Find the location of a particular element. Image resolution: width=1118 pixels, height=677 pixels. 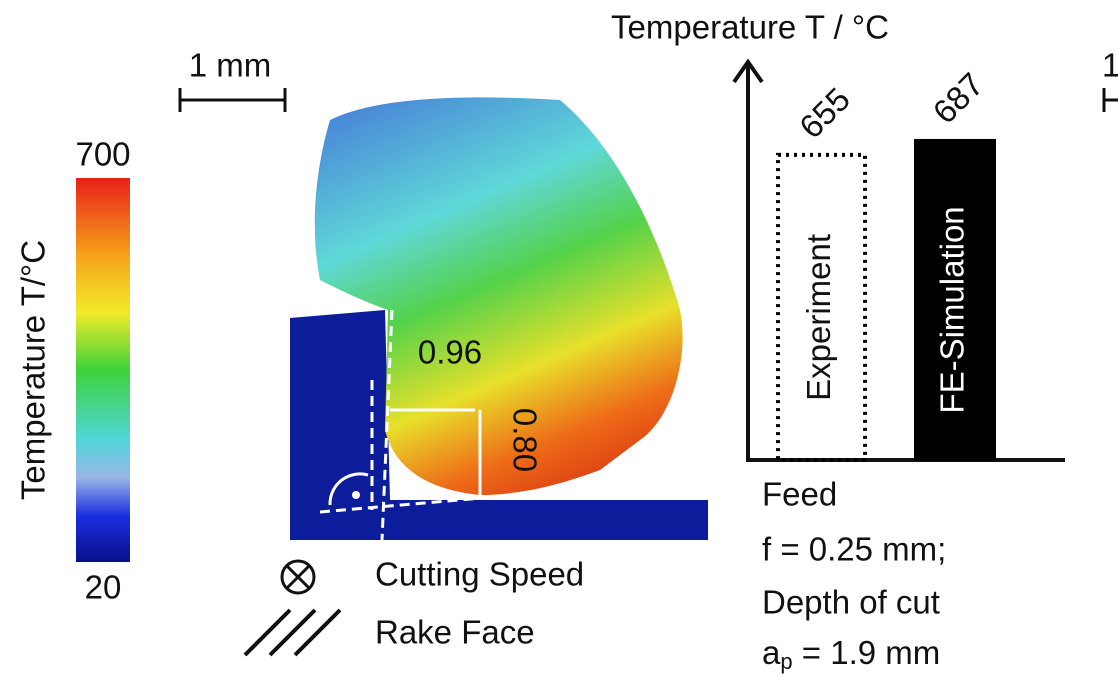

condition: Feed is located at coordinates (799, 494).